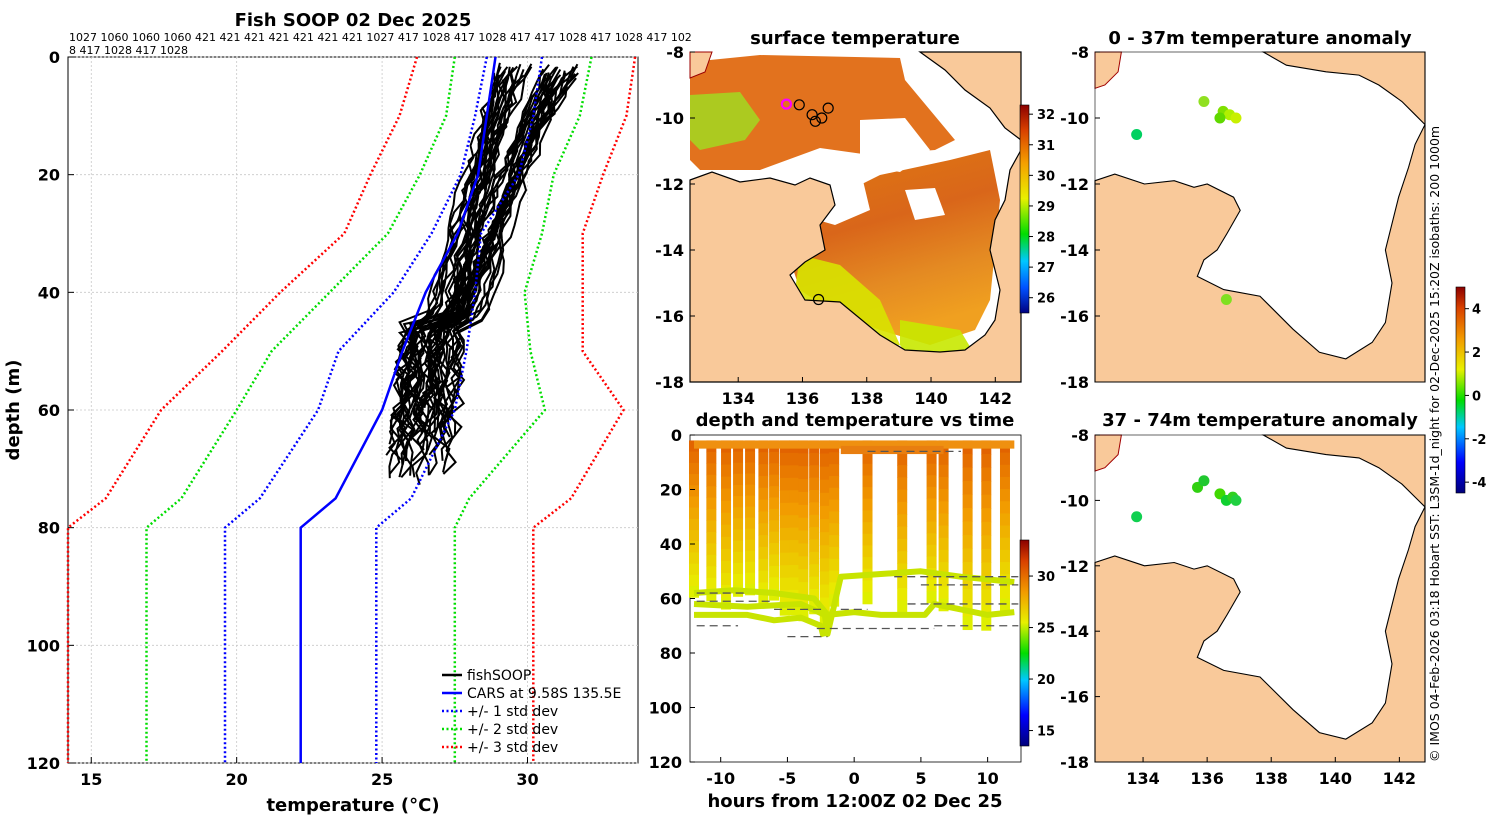  What do you see at coordinates (675, 217) in the screenshot?
I see `sst-y-ticks: -8 -10 -12 -14 -16 -18` at bounding box center [675, 217].